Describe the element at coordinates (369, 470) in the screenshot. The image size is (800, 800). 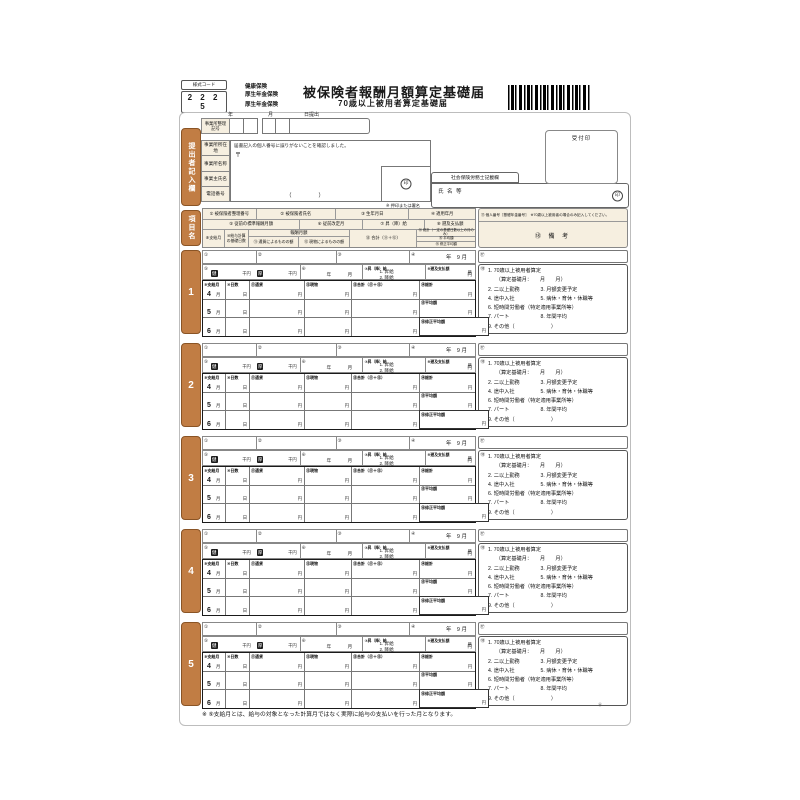
I see `mini-label: ⑬合計（⑪＋⑫）` at that location.